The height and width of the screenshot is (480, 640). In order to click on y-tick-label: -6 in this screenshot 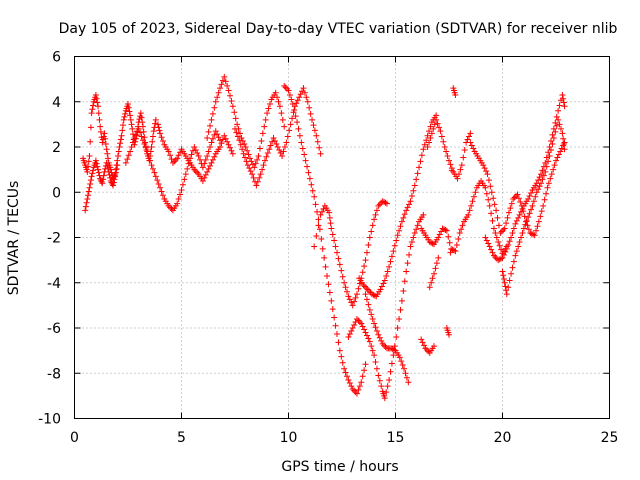, I will do `click(54, 329)`.